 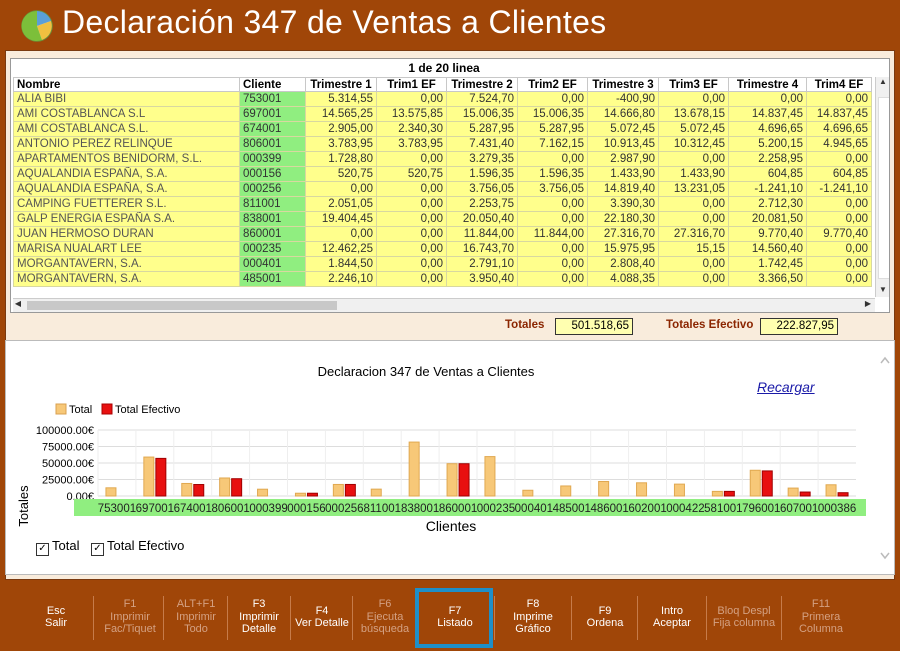 I want to click on cell-amount: 10.913,45, so click(x=623, y=144).